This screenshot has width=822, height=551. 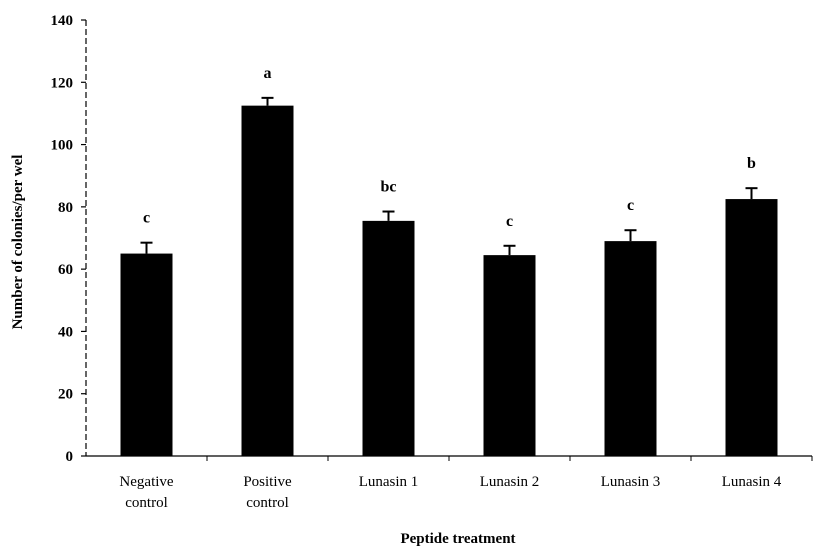 I want to click on y-tick-label: 60, so click(x=65, y=270).